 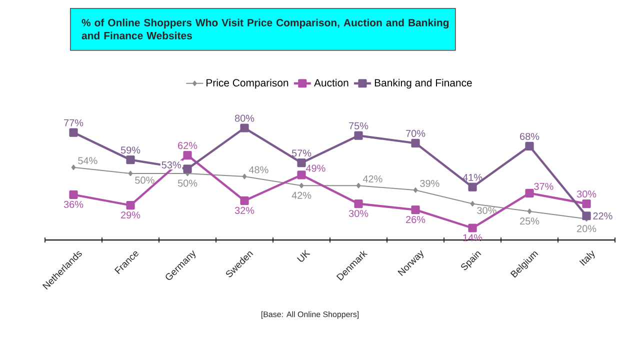 I want to click on legend-label: Banking and Finance, so click(x=423, y=83).